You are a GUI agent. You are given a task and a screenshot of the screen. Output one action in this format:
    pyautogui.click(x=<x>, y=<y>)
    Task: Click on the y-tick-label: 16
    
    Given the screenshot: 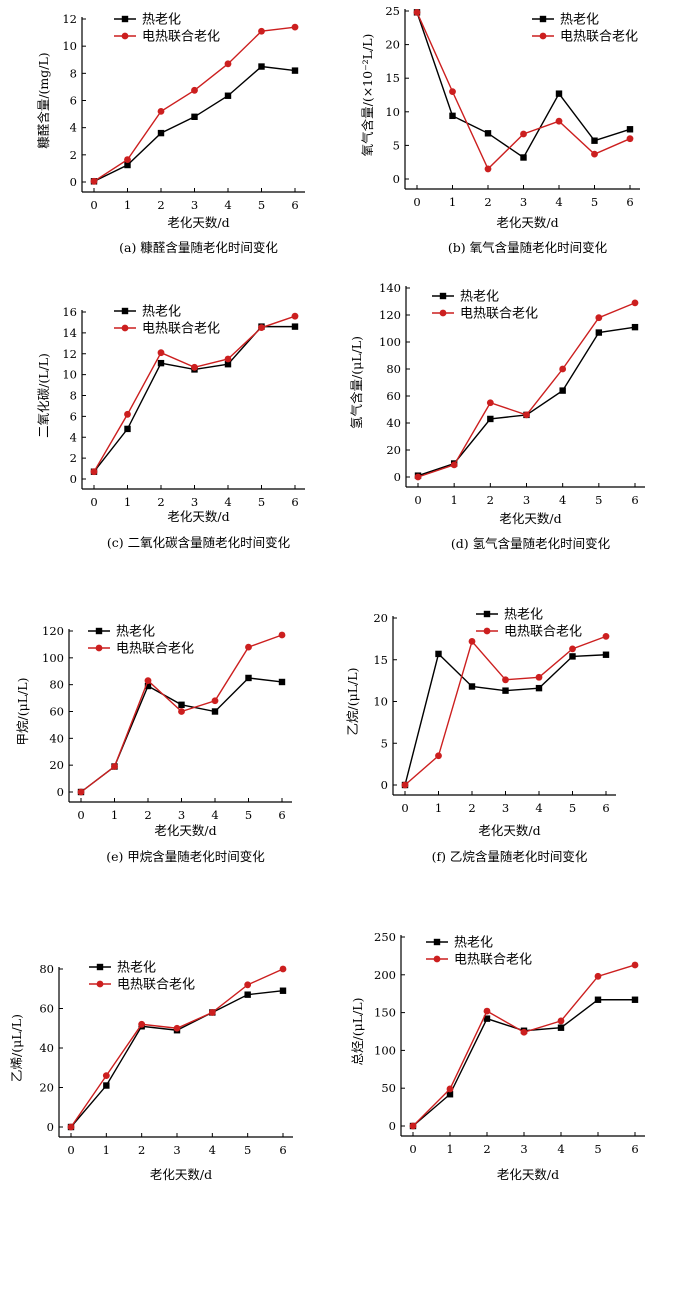 What is the action you would take?
    pyautogui.click(x=69, y=312)
    